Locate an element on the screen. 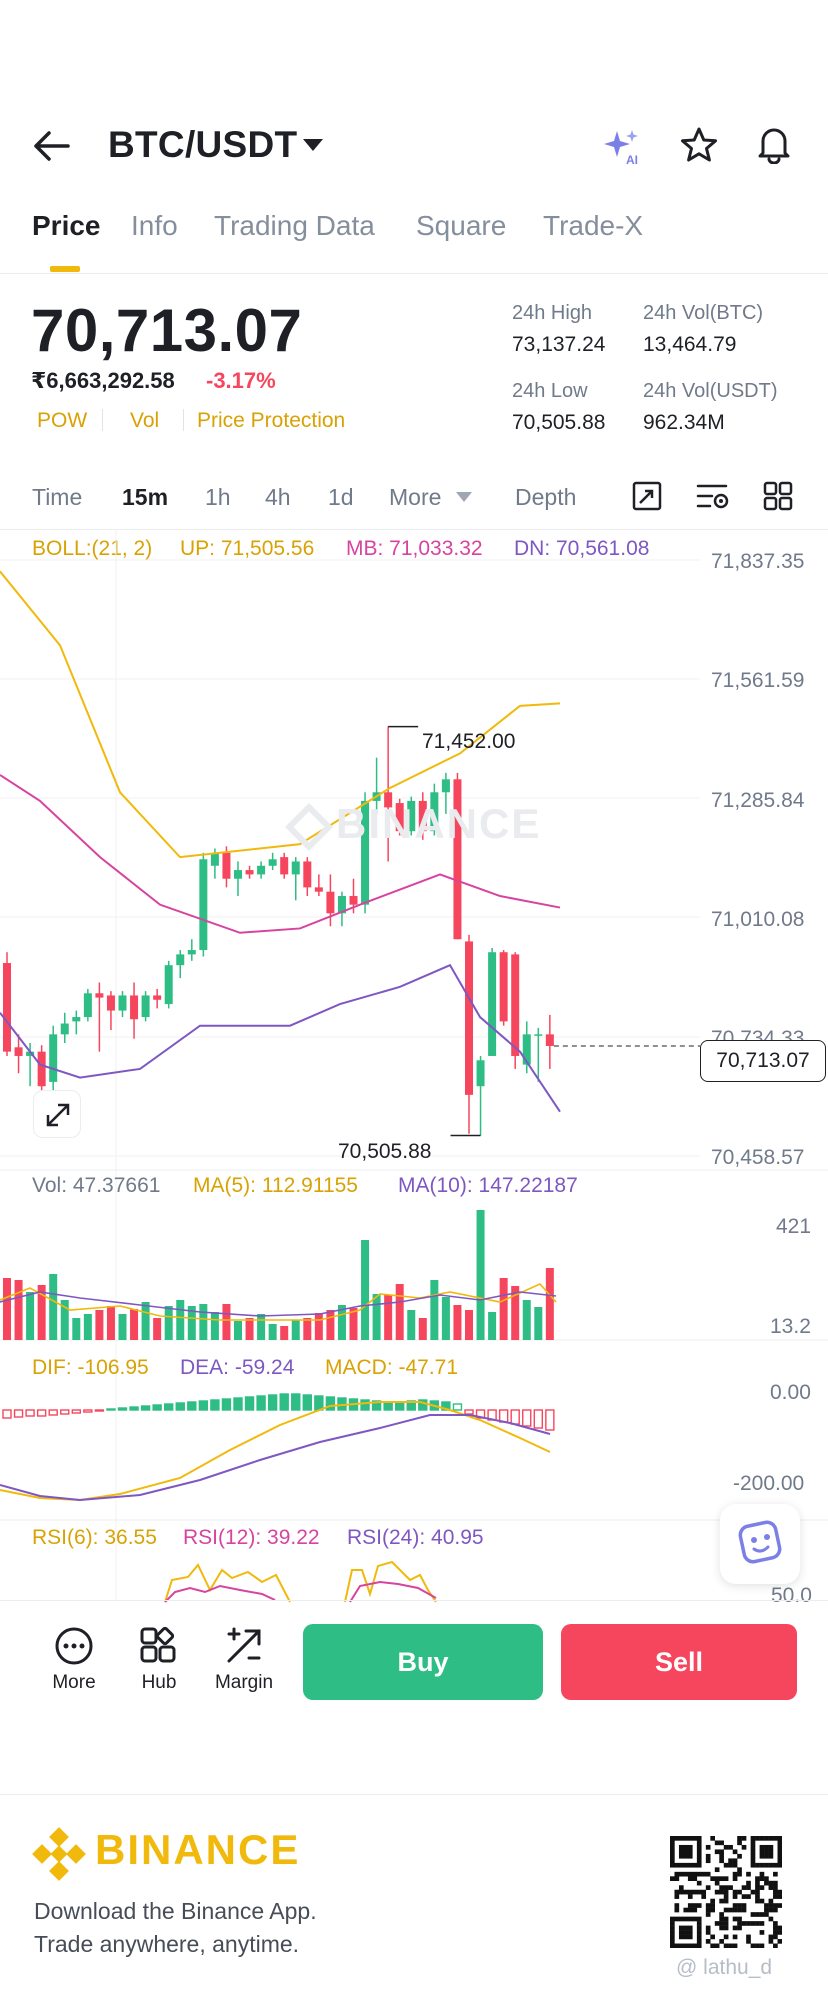 This screenshot has height=1996, width=828. tab-info: Info is located at coordinates (154, 225).